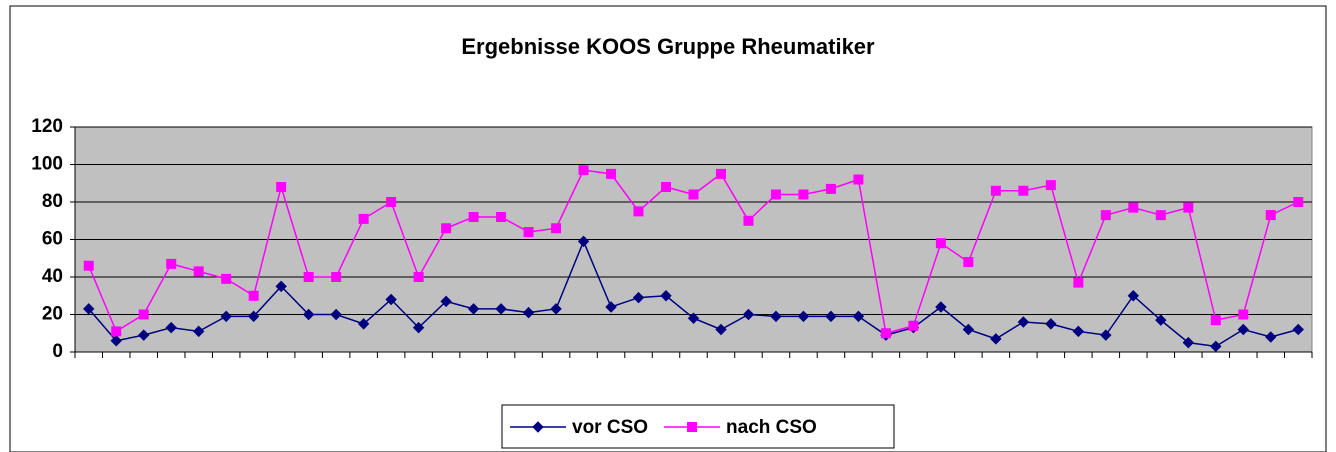 This screenshot has width=1336, height=452. What do you see at coordinates (52, 239) in the screenshot?
I see `y-tick-label: 60` at bounding box center [52, 239].